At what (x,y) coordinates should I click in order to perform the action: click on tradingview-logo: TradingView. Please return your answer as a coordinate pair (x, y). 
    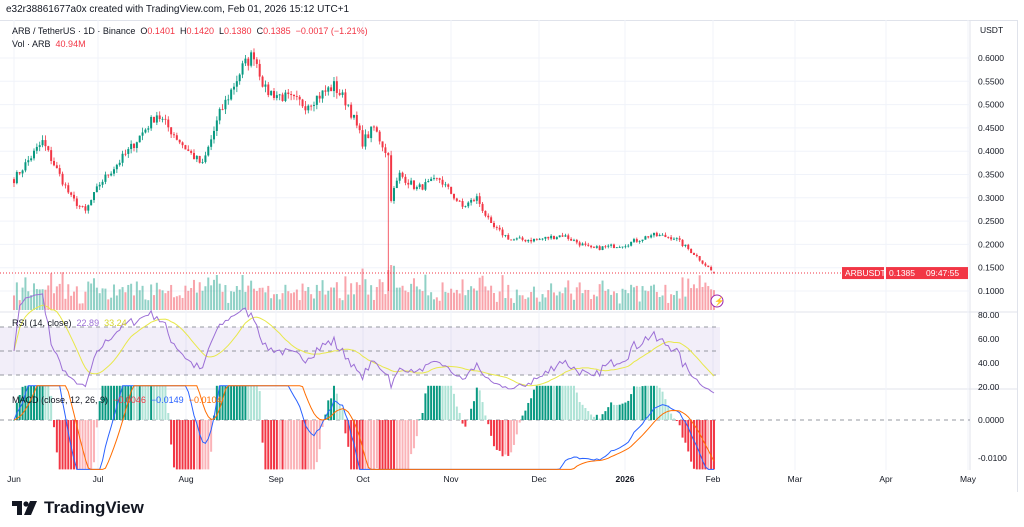
    Looking at the image, I should click on (78, 508).